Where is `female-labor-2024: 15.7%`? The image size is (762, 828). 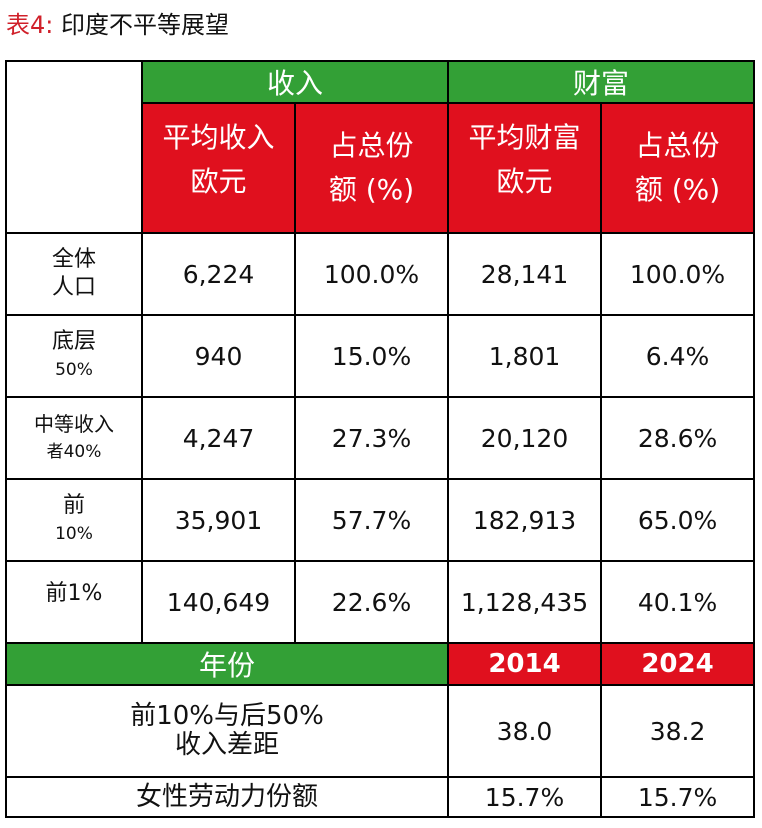 female-labor-2024: 15.7% is located at coordinates (678, 797).